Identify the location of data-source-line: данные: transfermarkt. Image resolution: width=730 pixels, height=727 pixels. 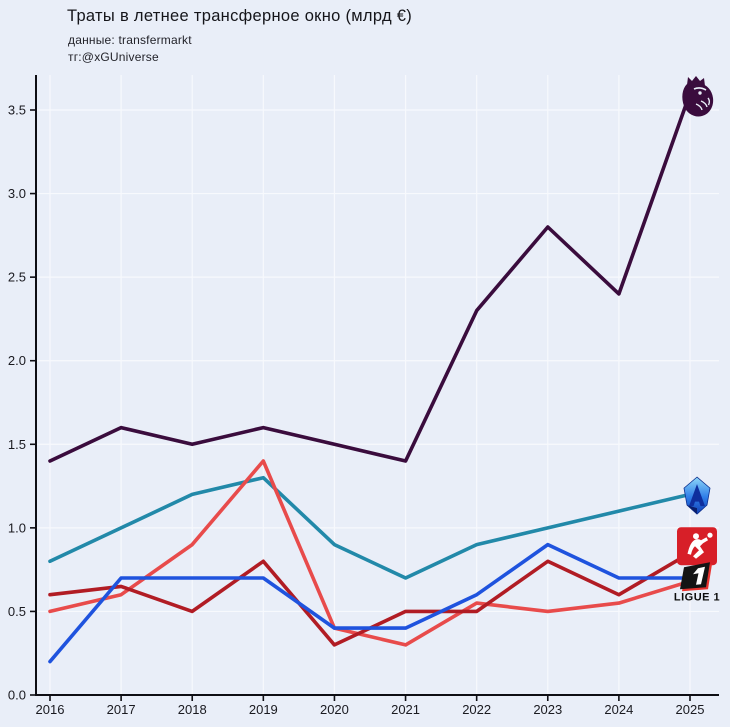
(130, 40).